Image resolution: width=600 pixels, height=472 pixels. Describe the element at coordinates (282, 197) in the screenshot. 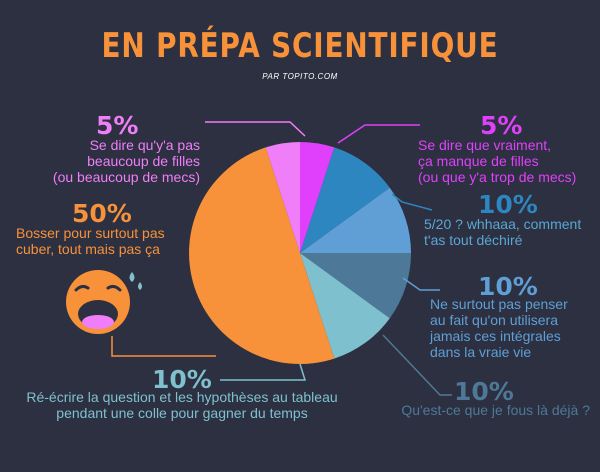

I see `slice-pink-light` at that location.